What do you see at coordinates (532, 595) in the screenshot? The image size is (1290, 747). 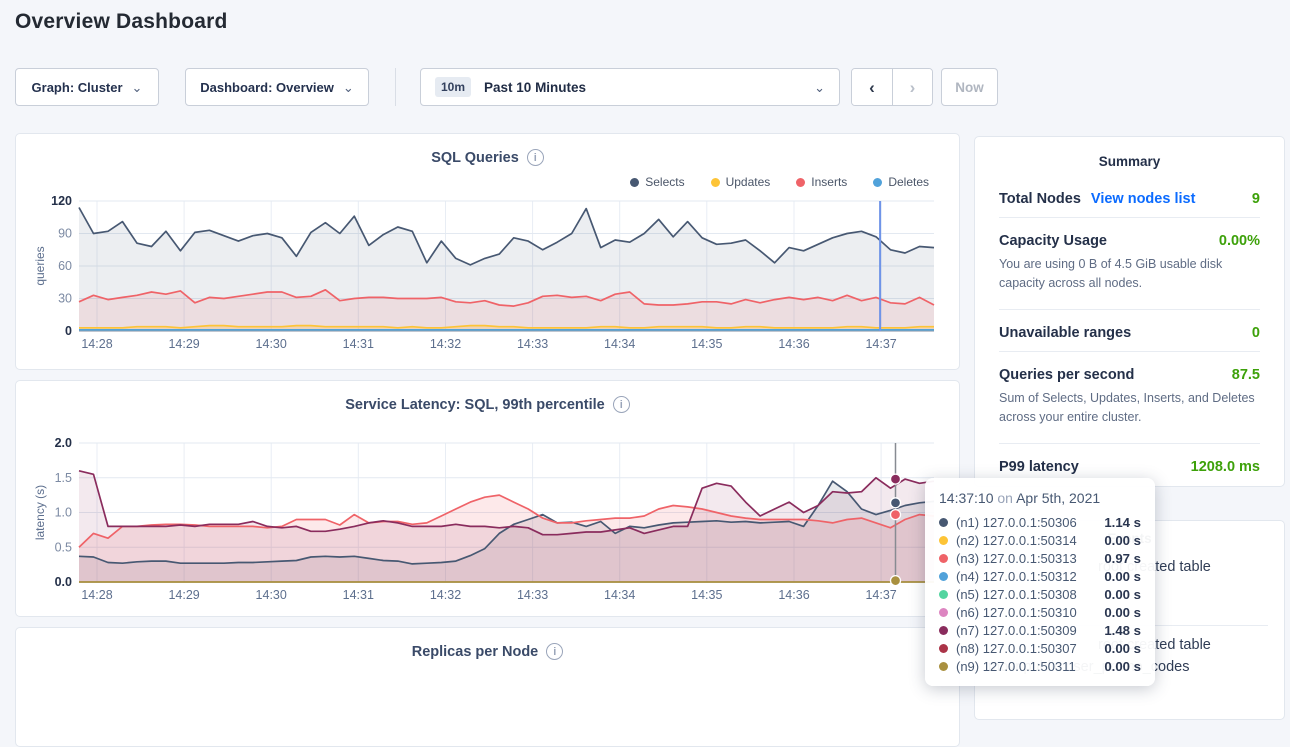 I see `svg-text: 14:33` at bounding box center [532, 595].